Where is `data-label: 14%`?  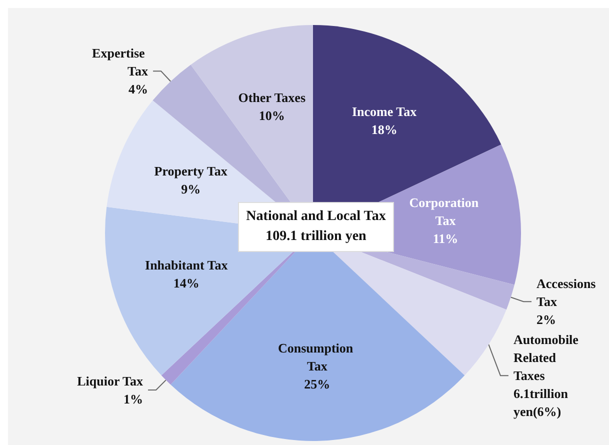 data-label: 14% is located at coordinates (186, 283).